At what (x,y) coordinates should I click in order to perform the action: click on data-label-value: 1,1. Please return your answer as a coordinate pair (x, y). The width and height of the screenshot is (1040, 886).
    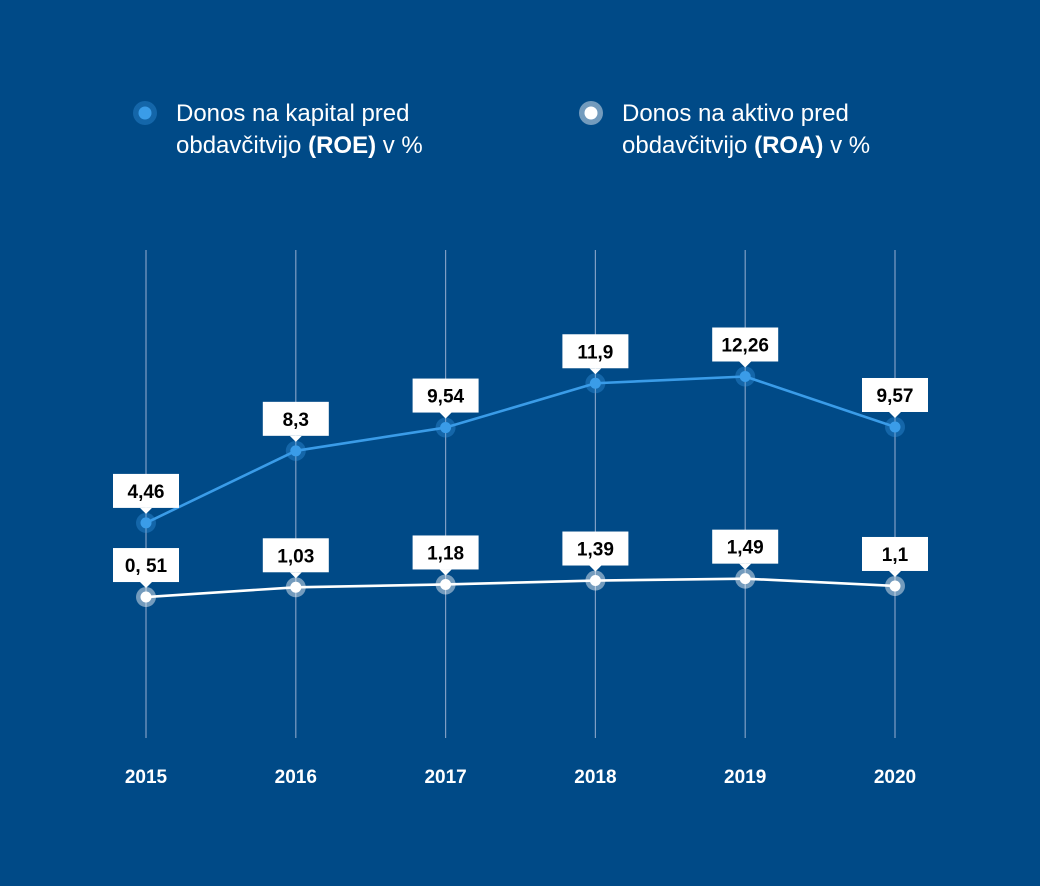
    Looking at the image, I should click on (895, 555).